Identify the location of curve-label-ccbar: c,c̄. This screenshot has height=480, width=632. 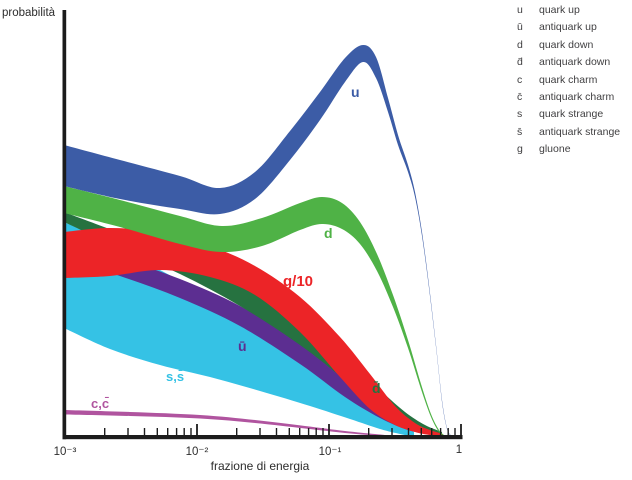
(100, 403).